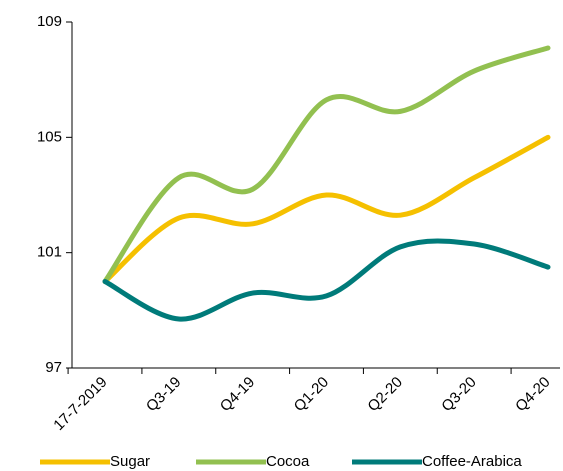 The width and height of the screenshot is (563, 471). I want to click on line, so click(326, 280).